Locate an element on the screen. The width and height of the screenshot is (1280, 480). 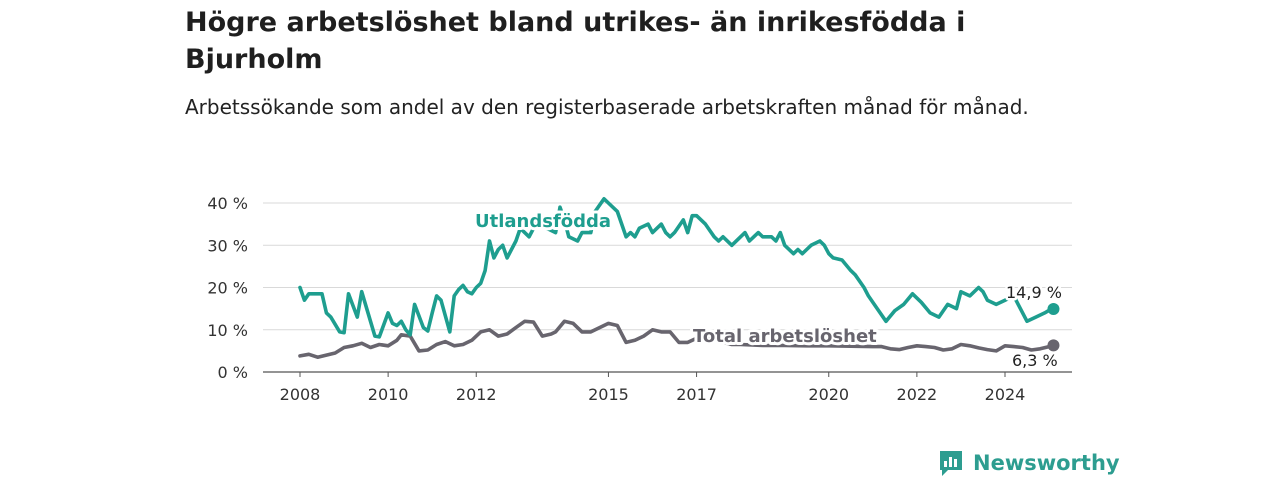
y-axis-ticks: 0 % 10 % 20 % 30 % 40 % is located at coordinates (227, 288).